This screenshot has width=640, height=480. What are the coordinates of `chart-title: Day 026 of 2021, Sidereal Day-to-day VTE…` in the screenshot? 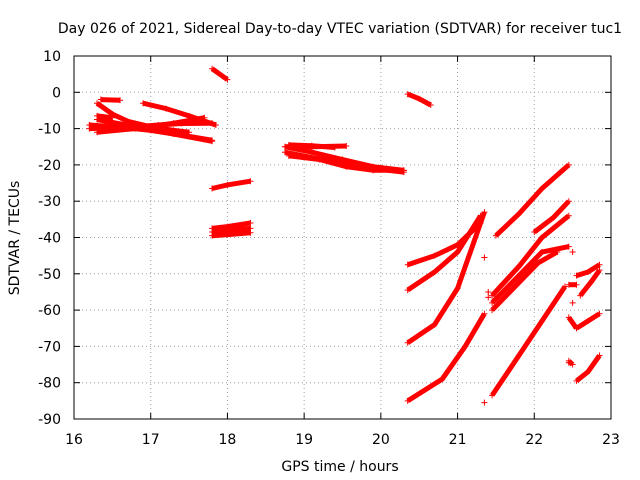 It's located at (340, 29).